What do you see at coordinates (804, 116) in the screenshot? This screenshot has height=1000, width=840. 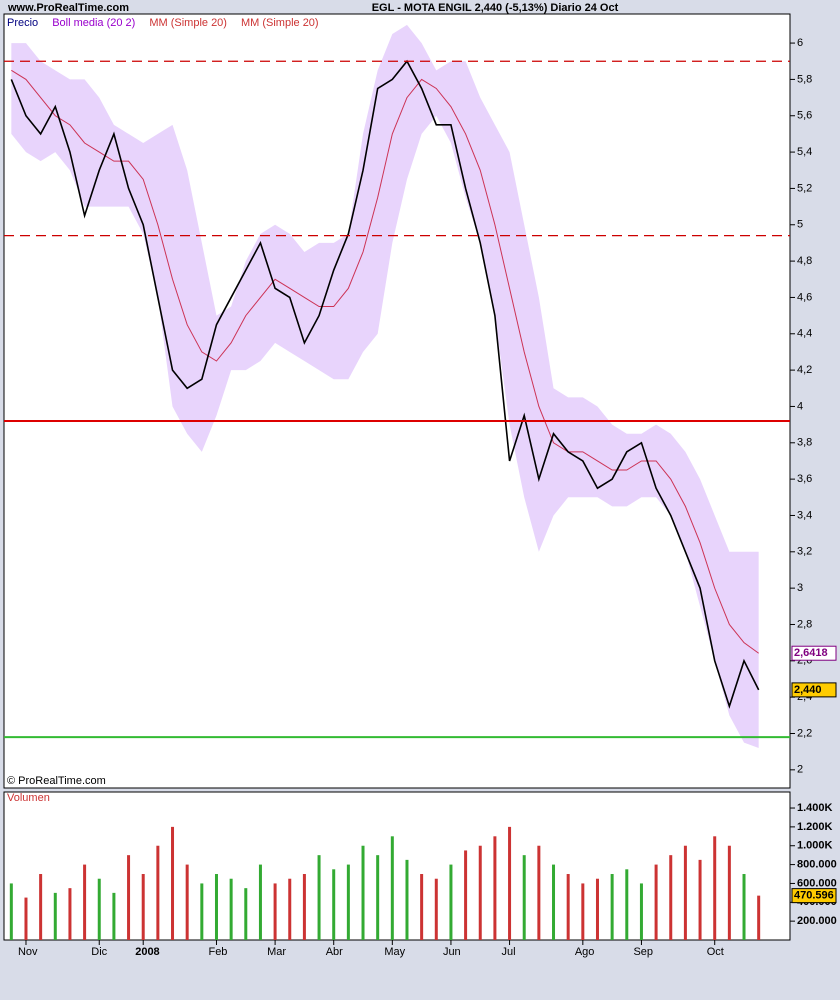 I see `y-tick-label: 5,6` at bounding box center [804, 116].